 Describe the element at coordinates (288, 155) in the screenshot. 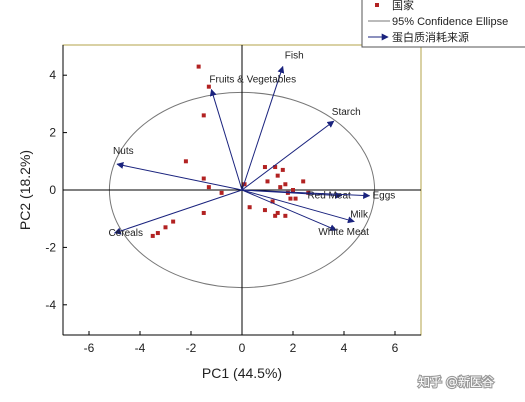

I see `loading-arrow-starch` at that location.